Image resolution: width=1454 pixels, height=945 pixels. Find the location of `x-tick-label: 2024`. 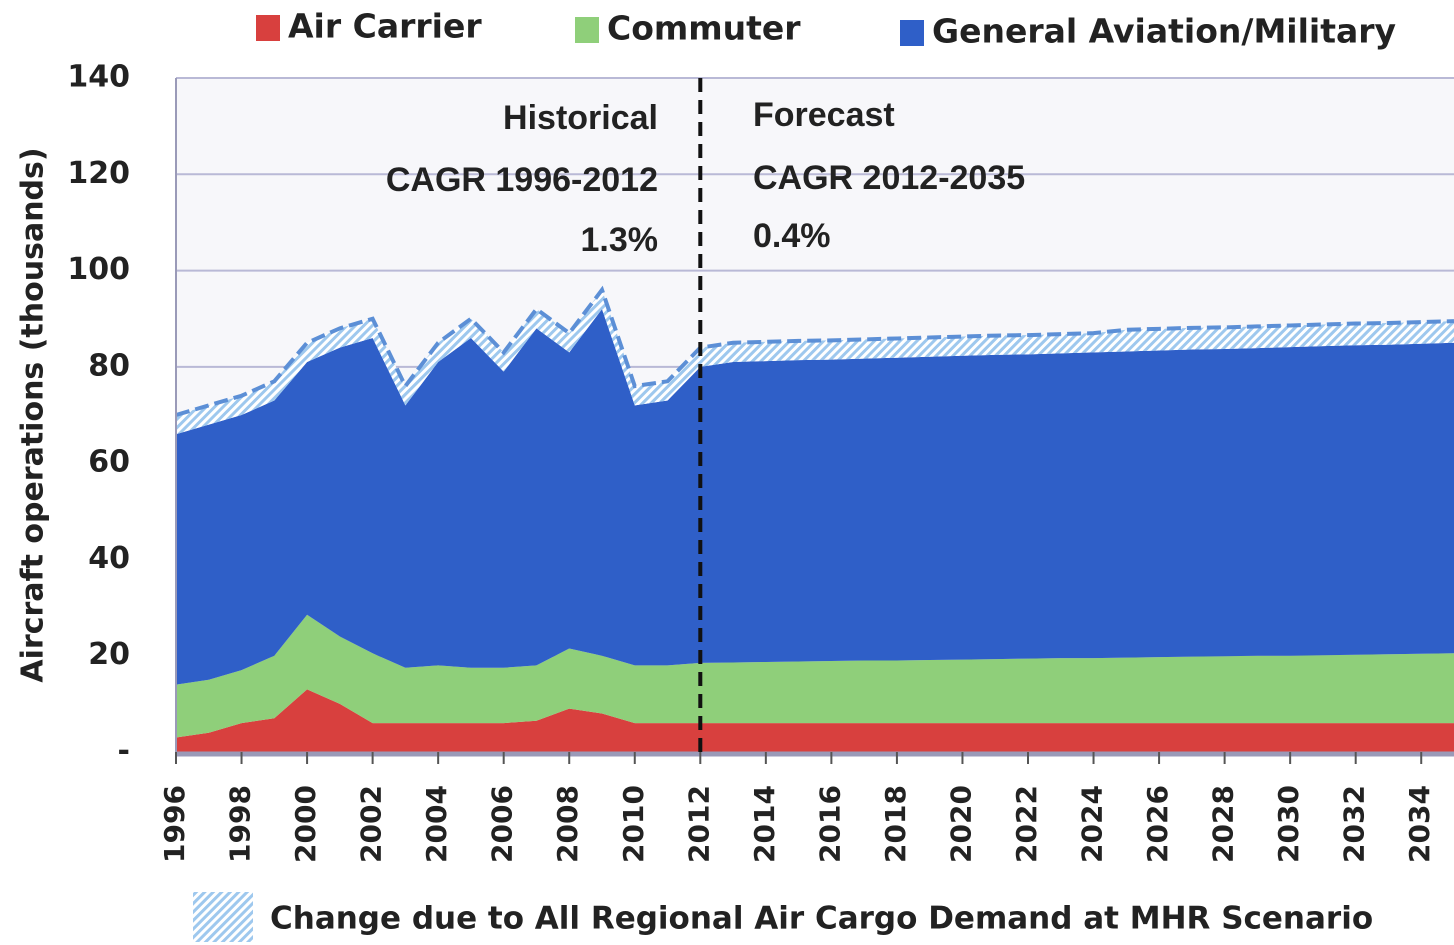

x-tick-label: 2024 is located at coordinates (1092, 824).